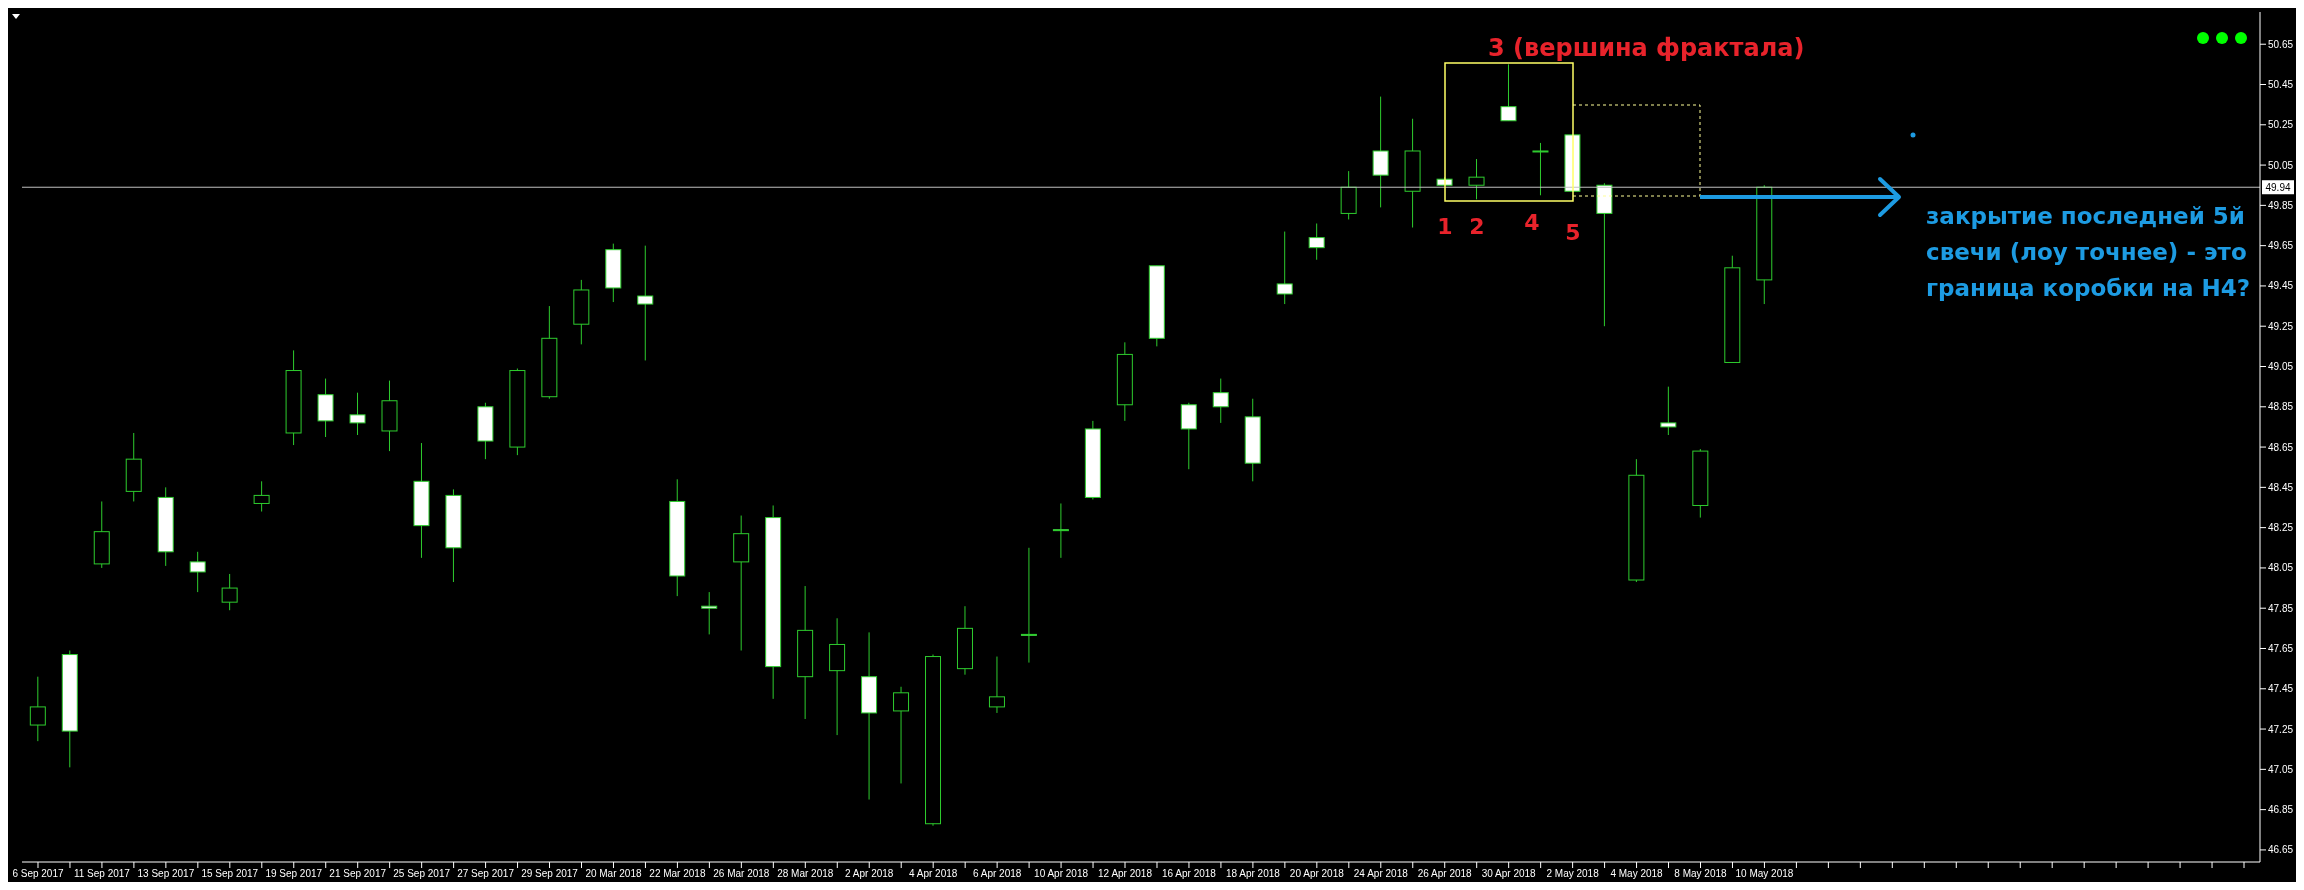  Describe the element at coordinates (1189, 874) in the screenshot. I see `x-tick-label: 16 Apr 2018` at that location.